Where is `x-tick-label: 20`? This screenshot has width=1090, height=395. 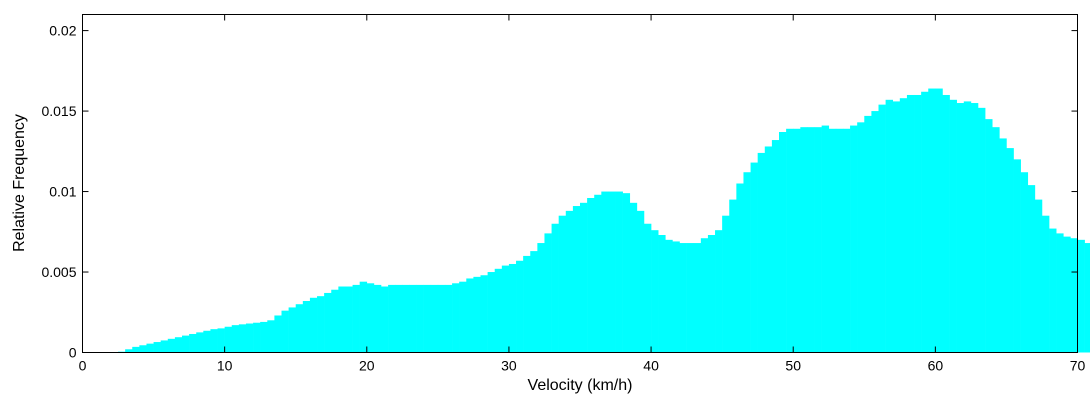
x-tick-label: 20 is located at coordinates (367, 366).